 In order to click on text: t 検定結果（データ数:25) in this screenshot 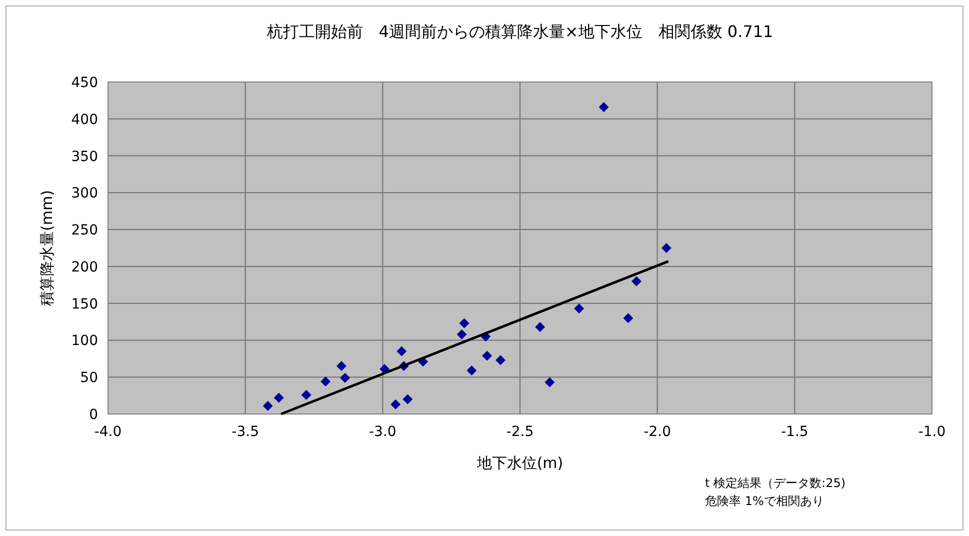, I will do `click(775, 483)`.